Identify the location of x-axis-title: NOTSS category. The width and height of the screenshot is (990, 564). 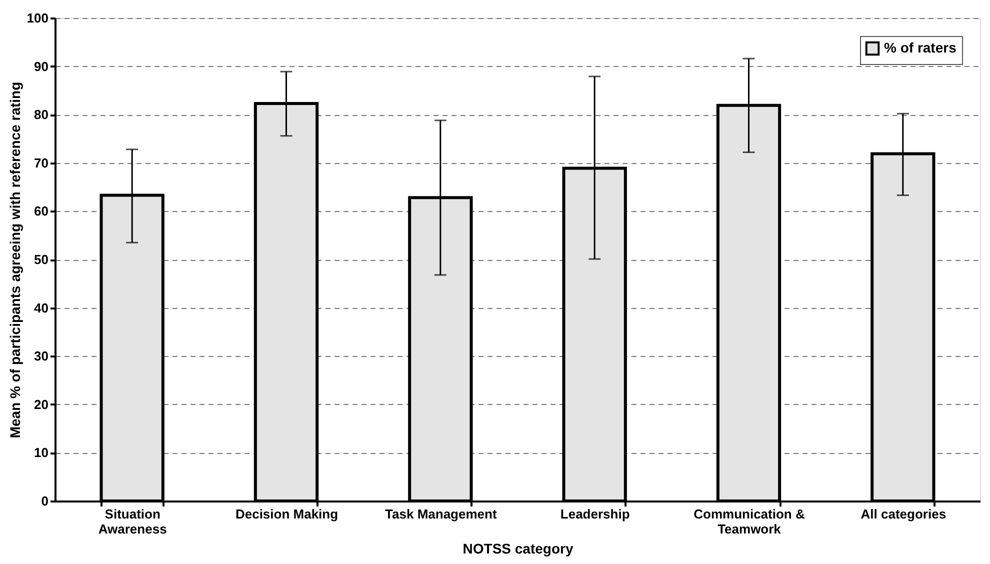
(518, 548).